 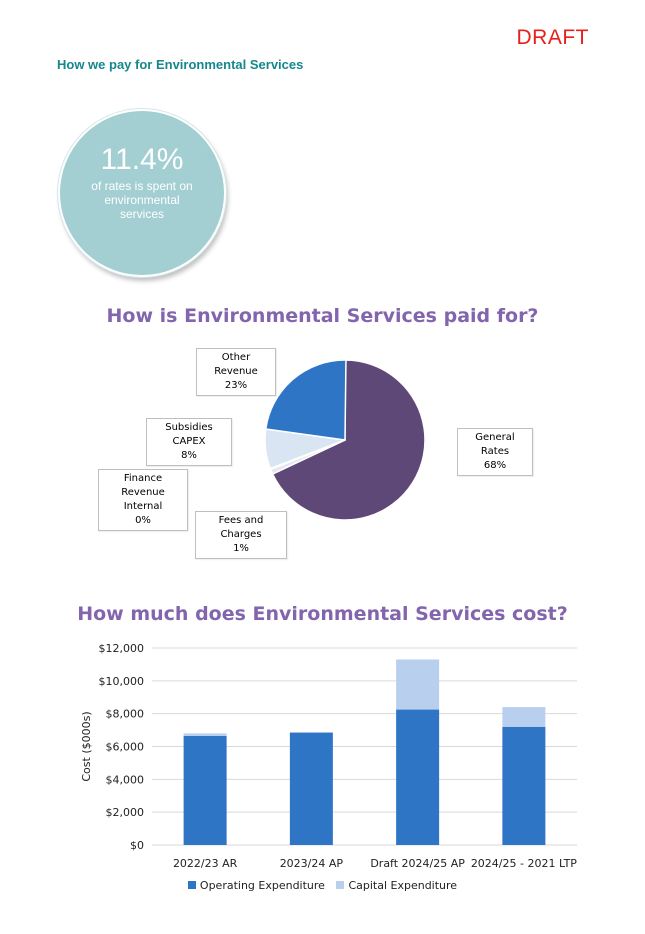 I want to click on pie-slice-other-revenue, so click(x=305, y=400).